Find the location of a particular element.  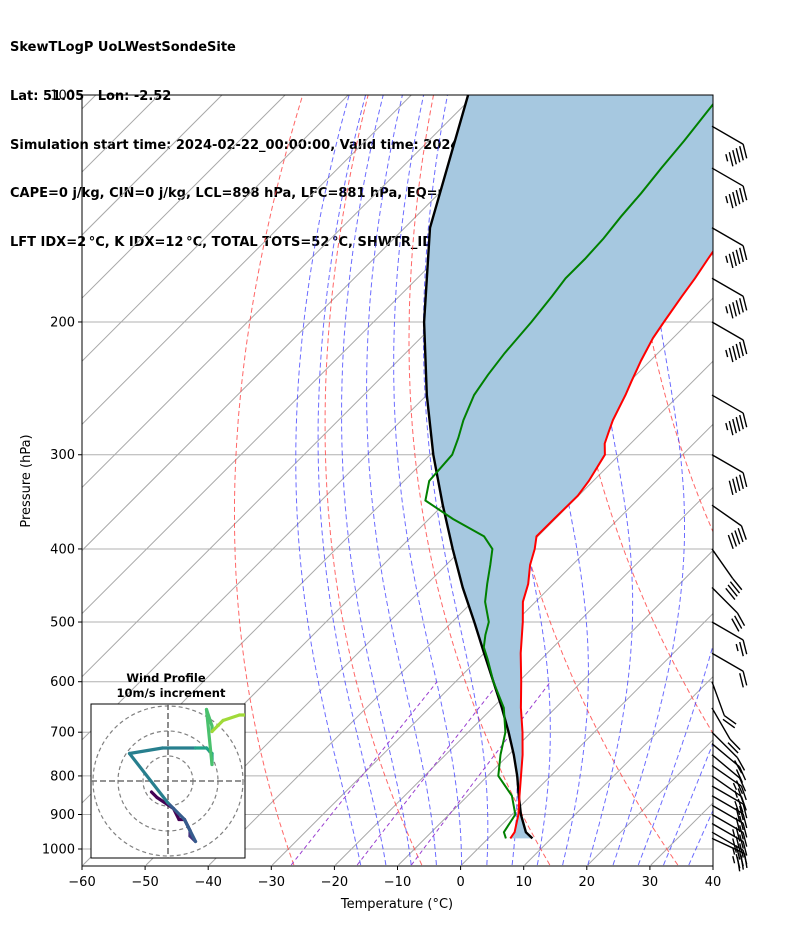

inset-subtitle: 10m/s increment is located at coordinates (171, 693).